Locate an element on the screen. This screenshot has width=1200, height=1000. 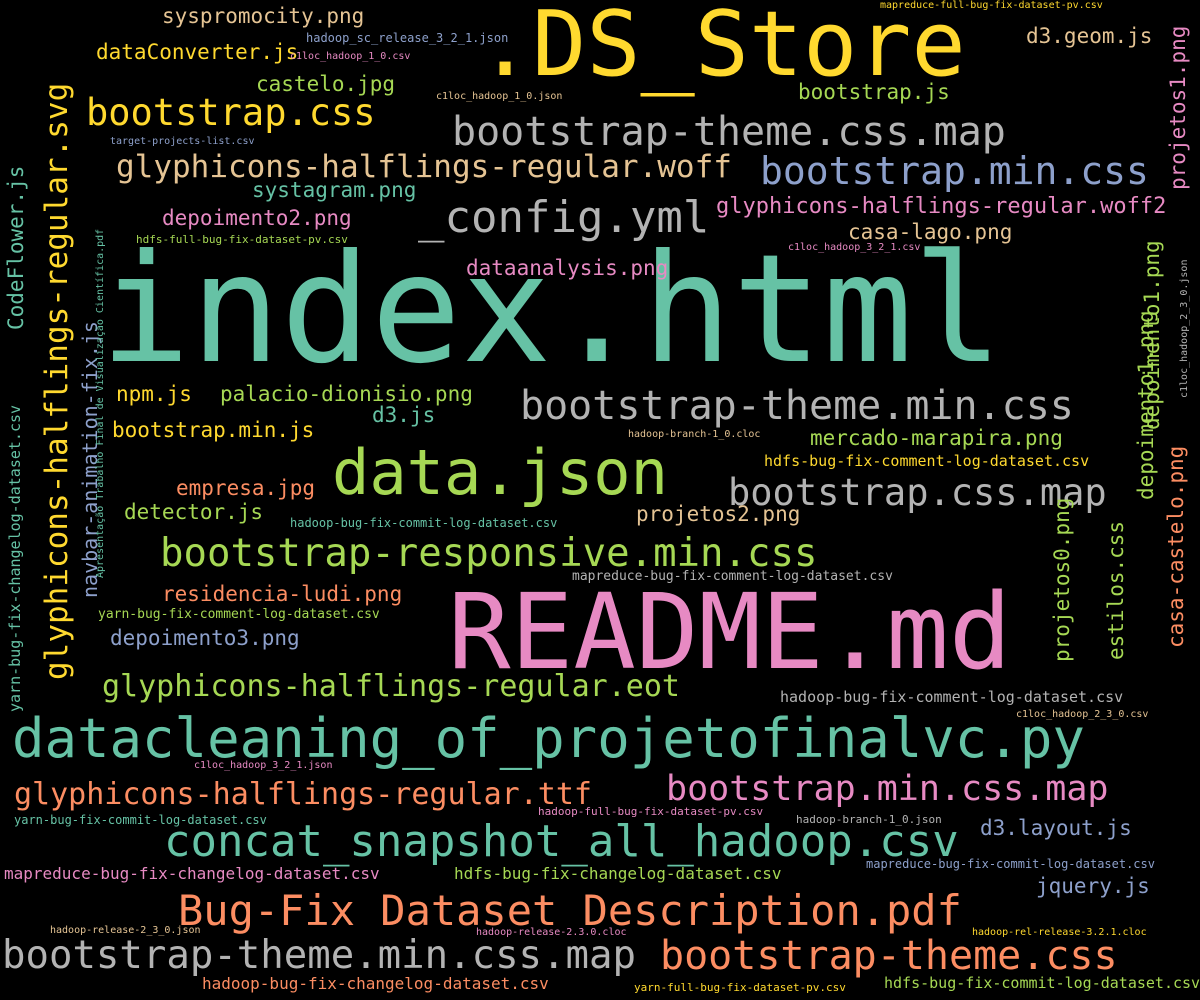
word-glyphicons-svg: glyphicons-halflings-regular.svg is located at coordinates (57, 381).